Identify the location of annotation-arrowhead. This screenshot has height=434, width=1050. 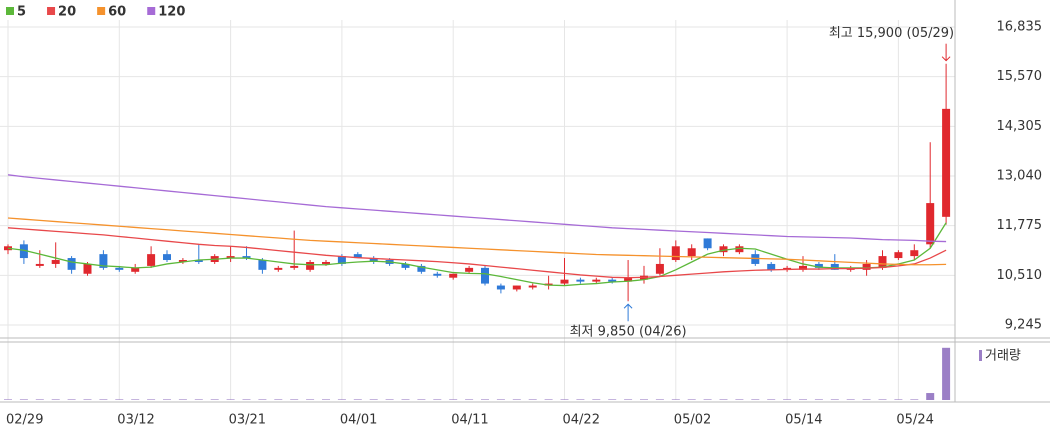
(946, 59).